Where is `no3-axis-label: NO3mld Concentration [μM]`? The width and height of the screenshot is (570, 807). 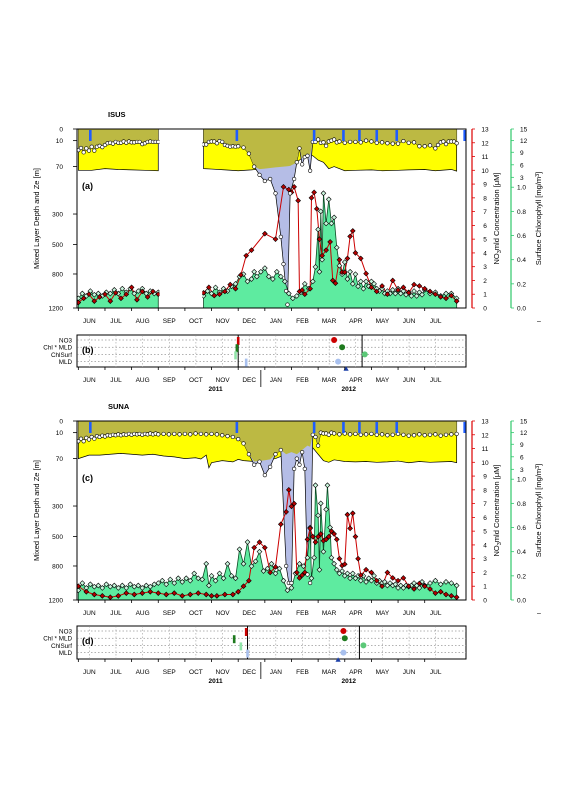
no3-axis-label: NO3mld Concentration [μM] is located at coordinates (497, 511).